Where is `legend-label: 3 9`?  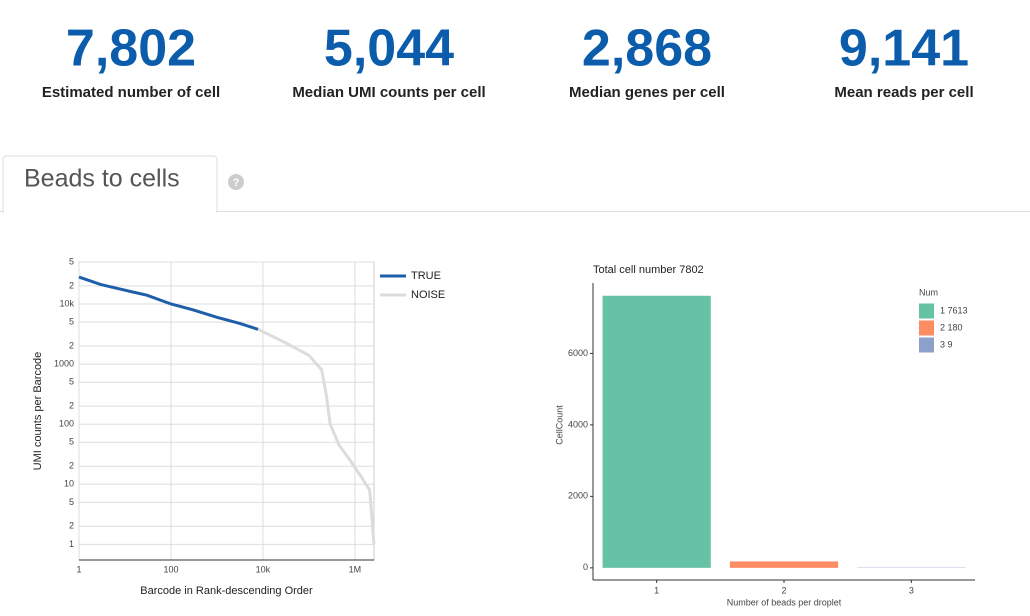
legend-label: 3 9 is located at coordinates (946, 344).